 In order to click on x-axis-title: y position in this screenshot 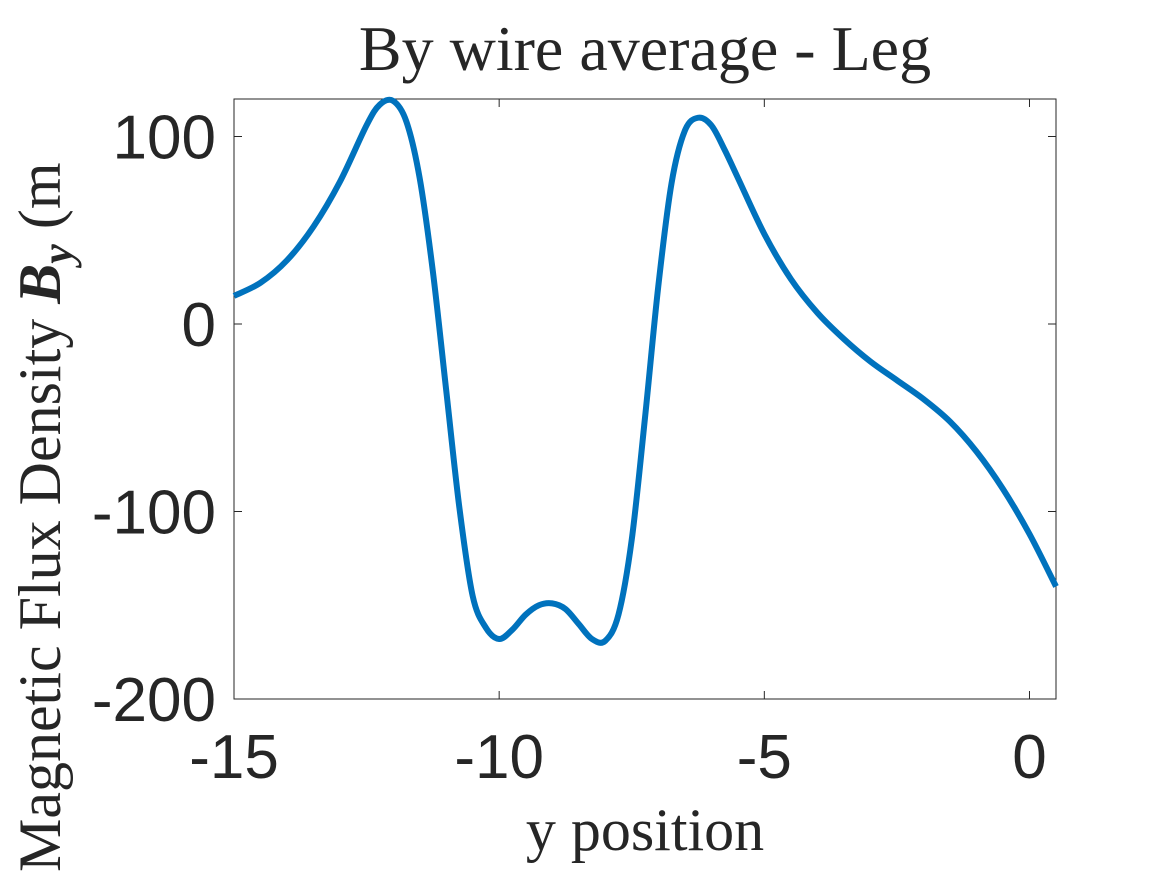, I will do `click(645, 830)`.